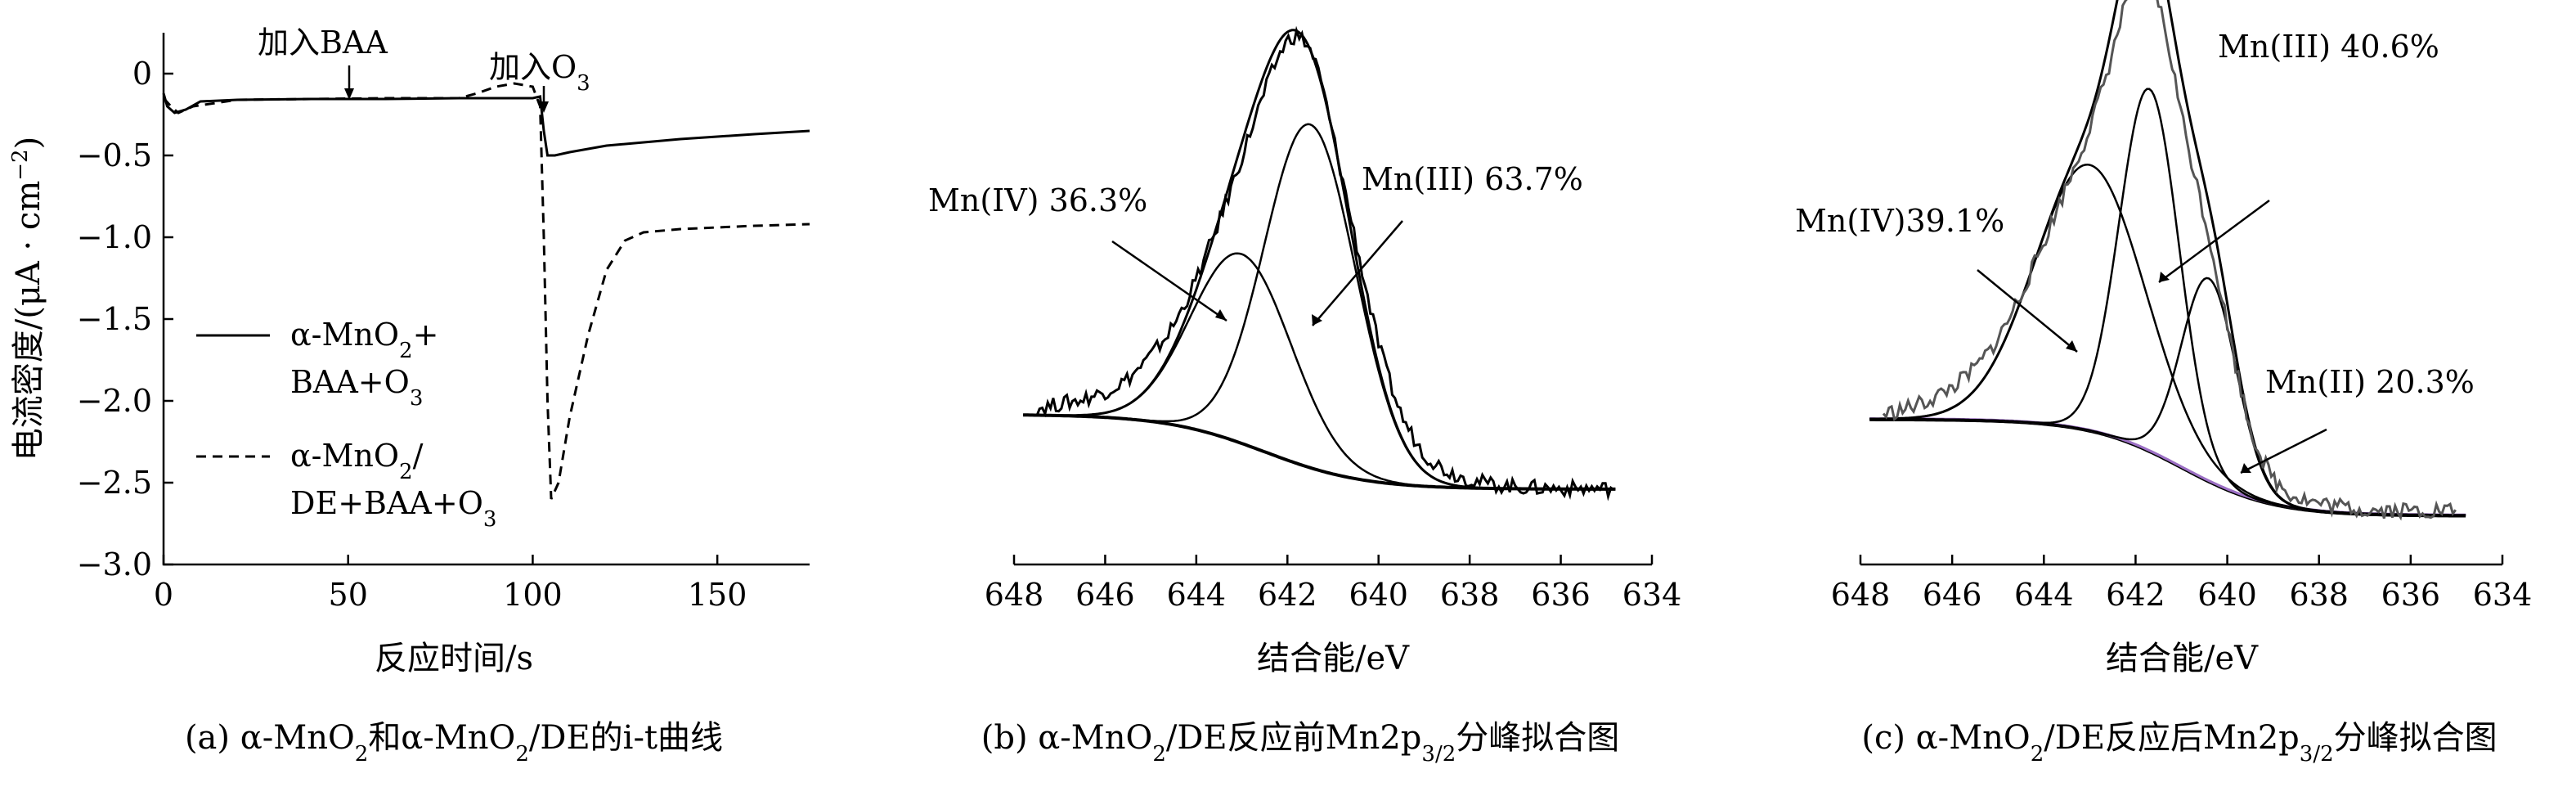 The height and width of the screenshot is (787, 2576). I want to click on panel-b-curves, so click(1320, 263).